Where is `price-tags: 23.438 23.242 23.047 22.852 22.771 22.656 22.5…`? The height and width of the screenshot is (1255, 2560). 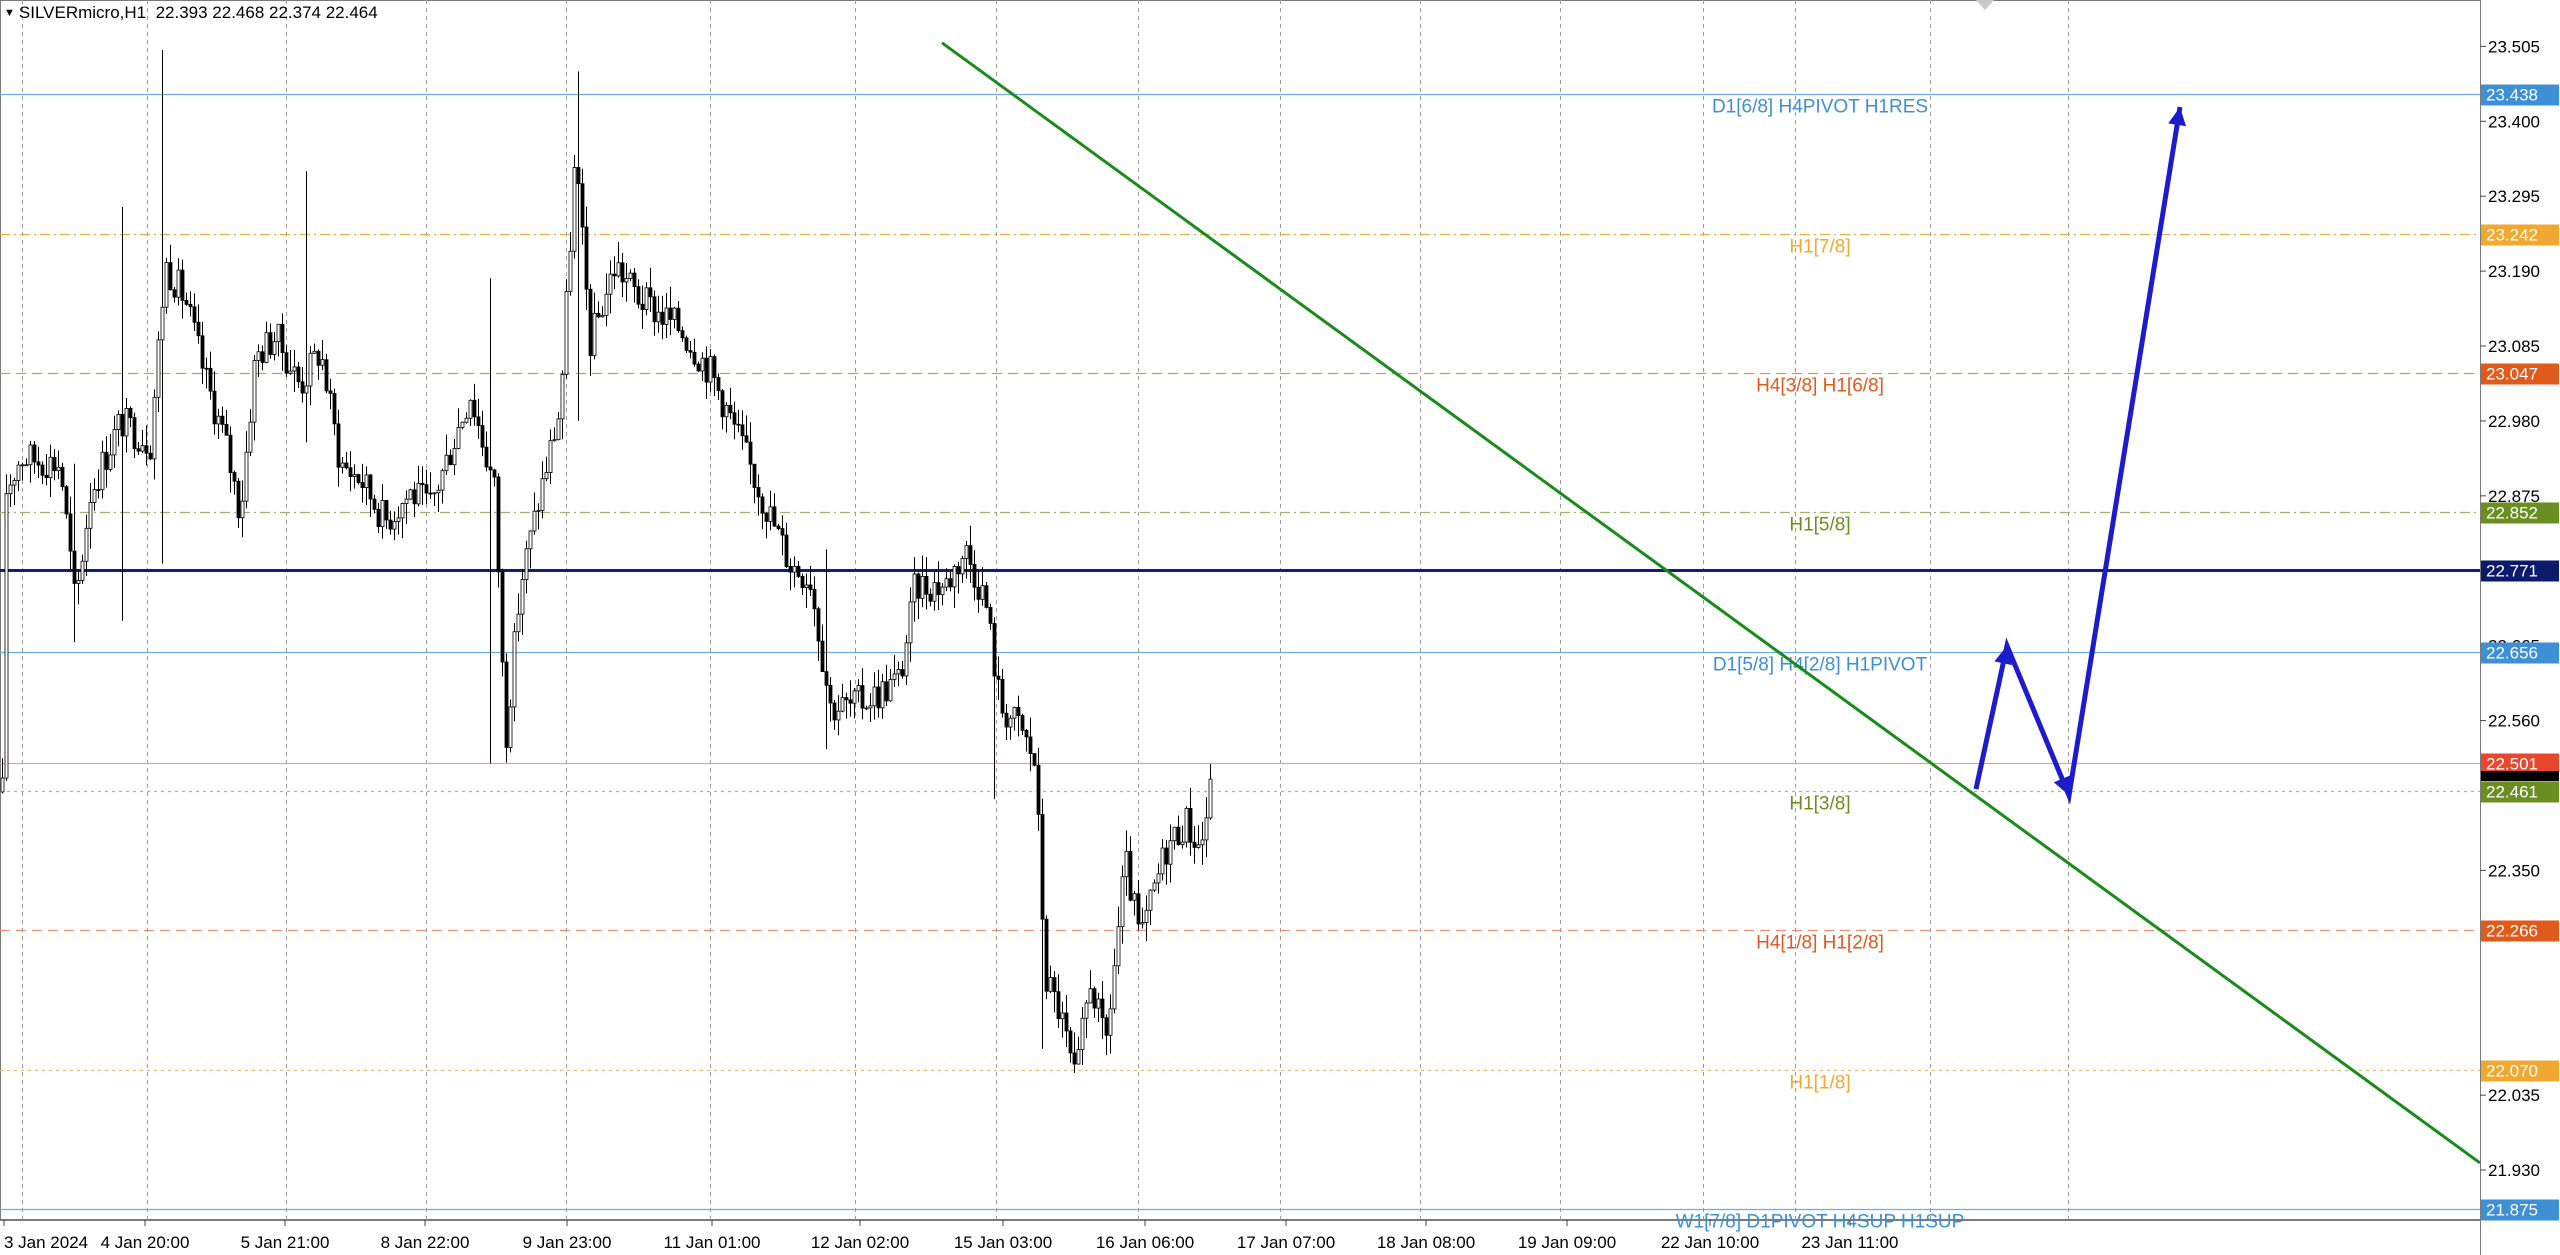 price-tags: 23.438 23.242 23.047 22.852 22.771 22.656 22.5… is located at coordinates (2520, 652).